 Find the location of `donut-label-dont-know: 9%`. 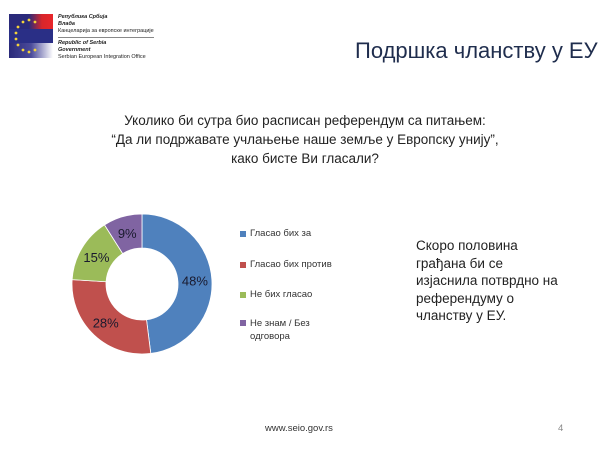

donut-label-dont-know: 9% is located at coordinates (127, 233).